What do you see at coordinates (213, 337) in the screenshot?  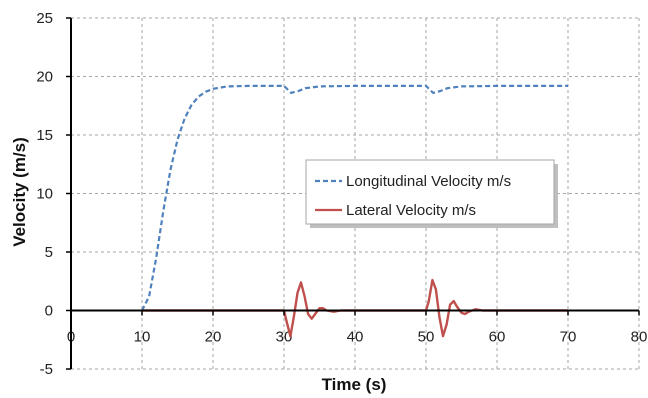 I see `x-tick-label: 20` at bounding box center [213, 337].